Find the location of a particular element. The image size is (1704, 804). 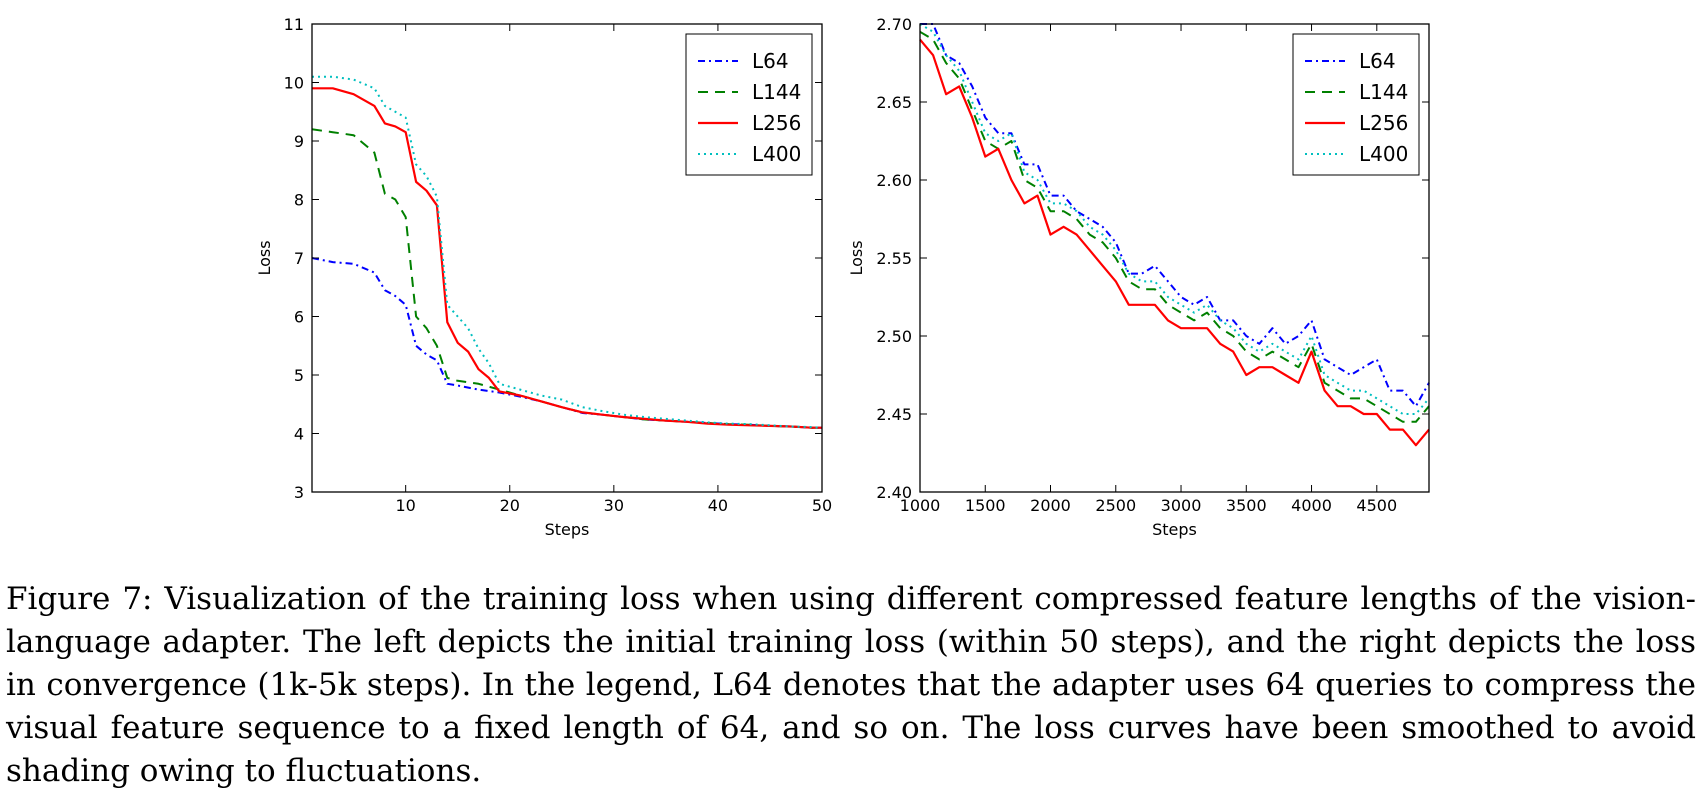

y-tick-label: 5 is located at coordinates (299, 375).